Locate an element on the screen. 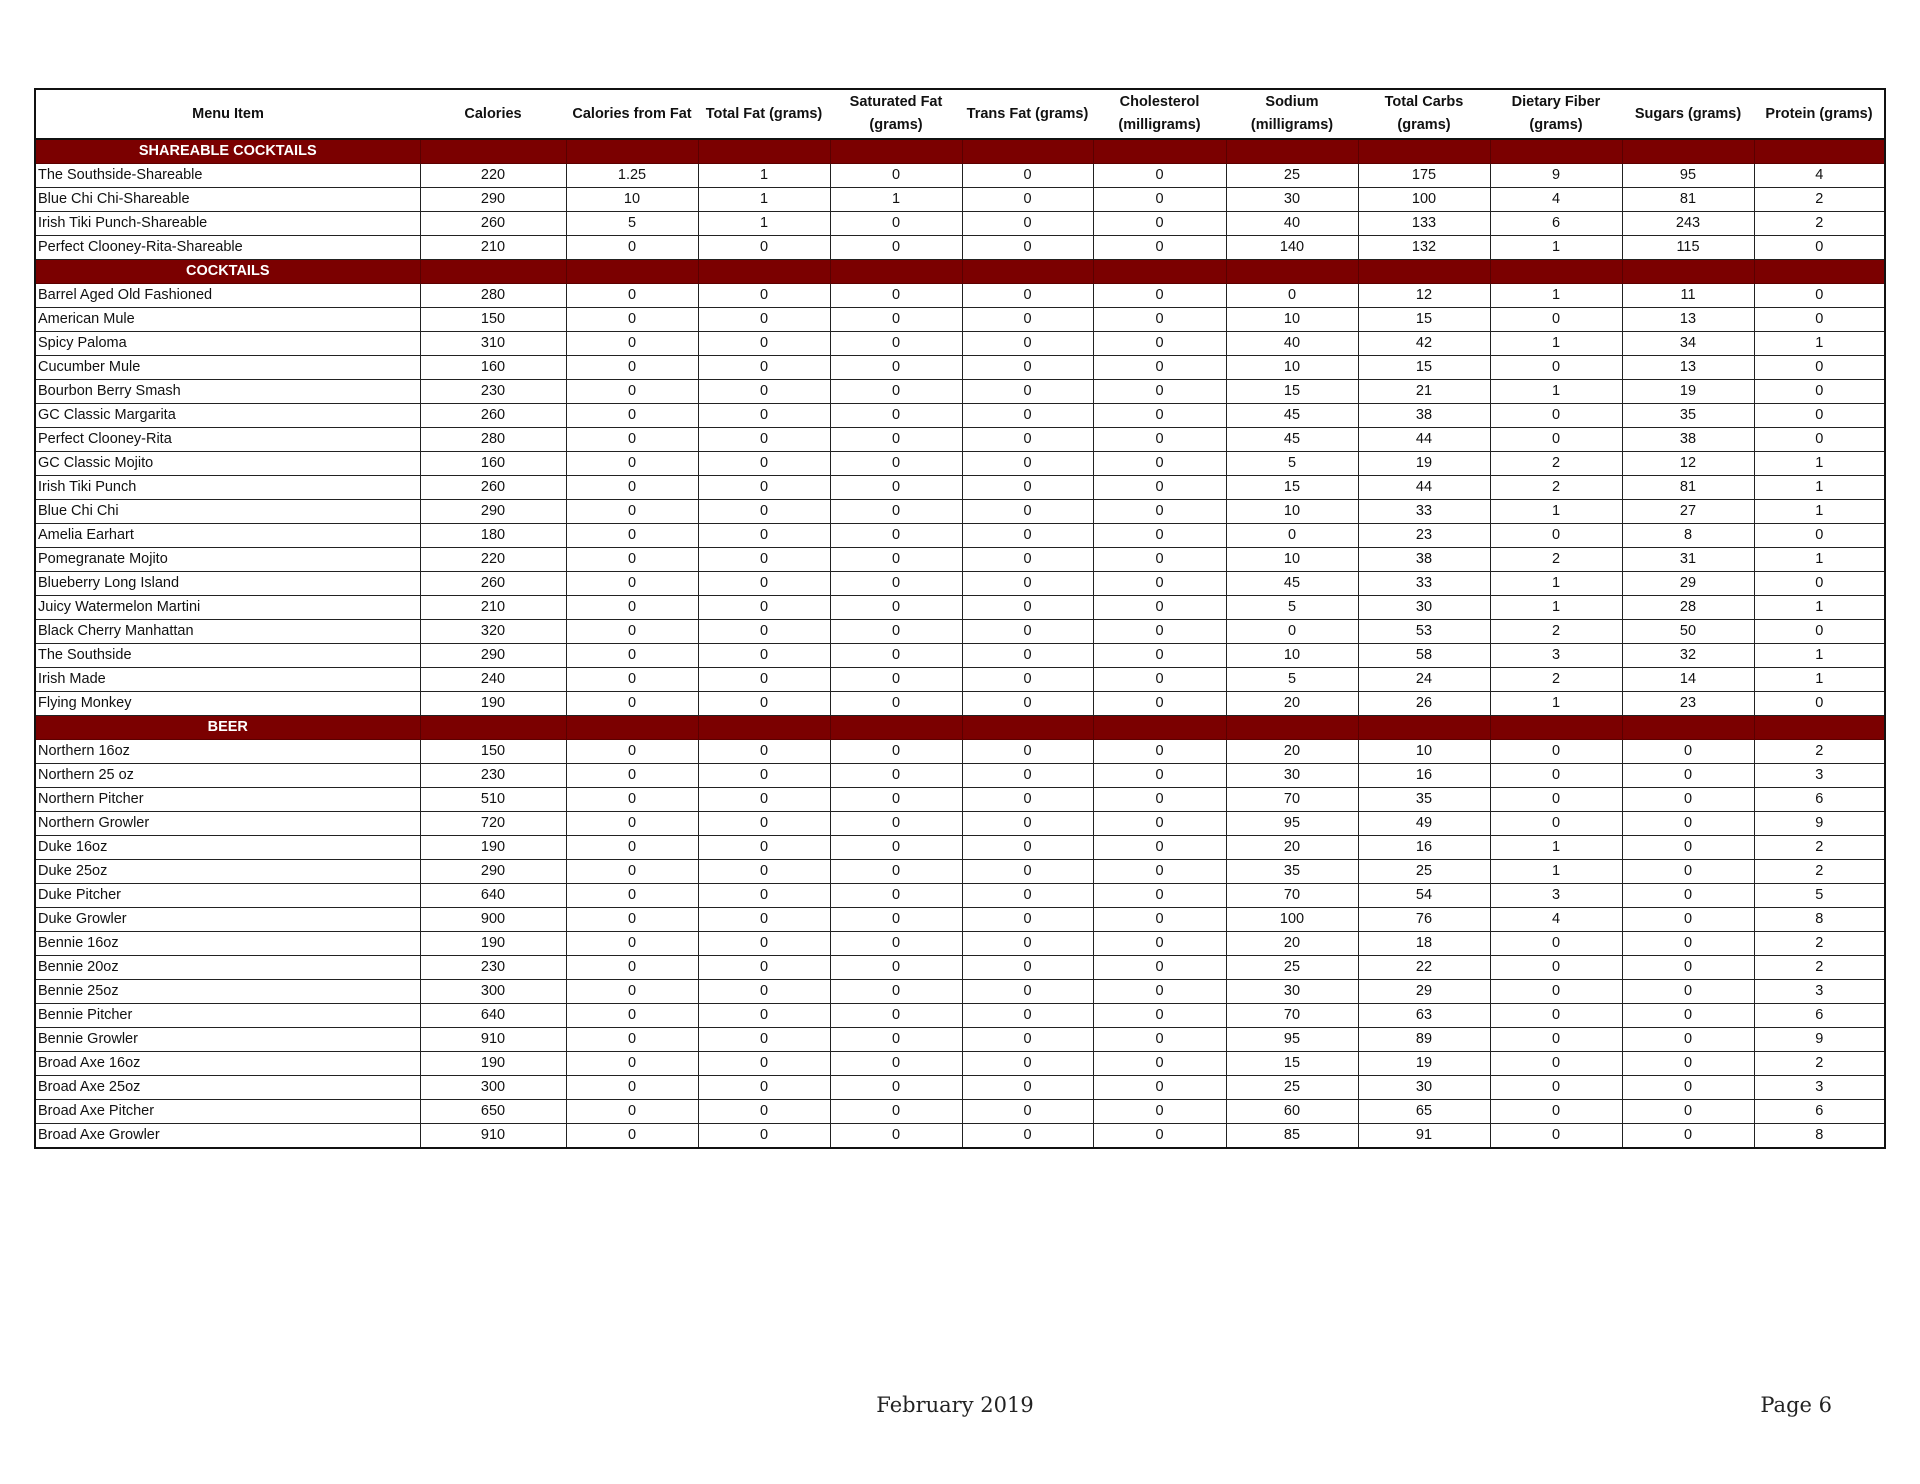  nutrition-value: 30 is located at coordinates (1292, 775).